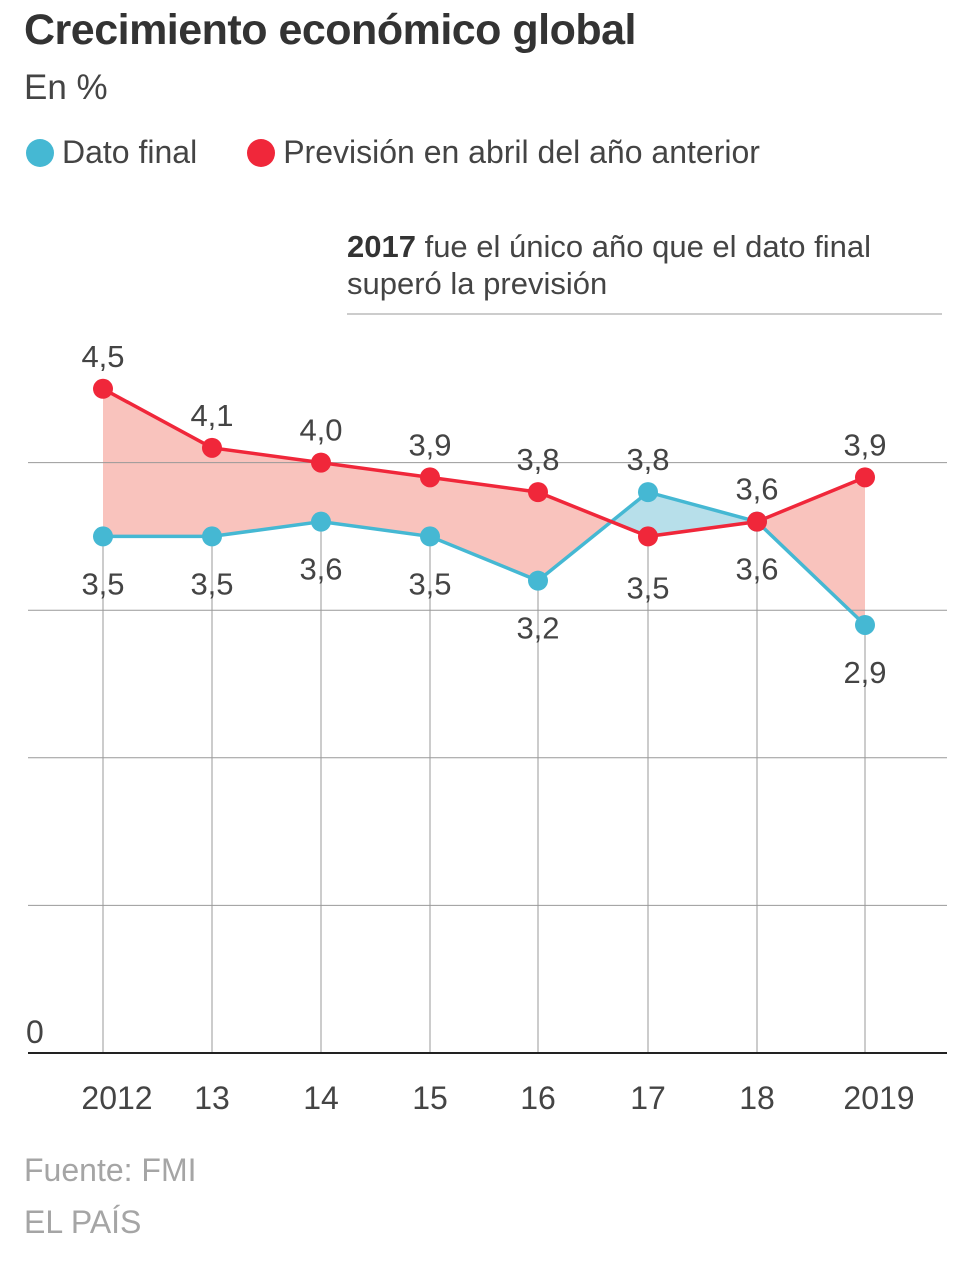 The height and width of the screenshot is (1270, 980). What do you see at coordinates (261, 152) in the screenshot?
I see `legend-forecast-dot-icon` at bounding box center [261, 152].